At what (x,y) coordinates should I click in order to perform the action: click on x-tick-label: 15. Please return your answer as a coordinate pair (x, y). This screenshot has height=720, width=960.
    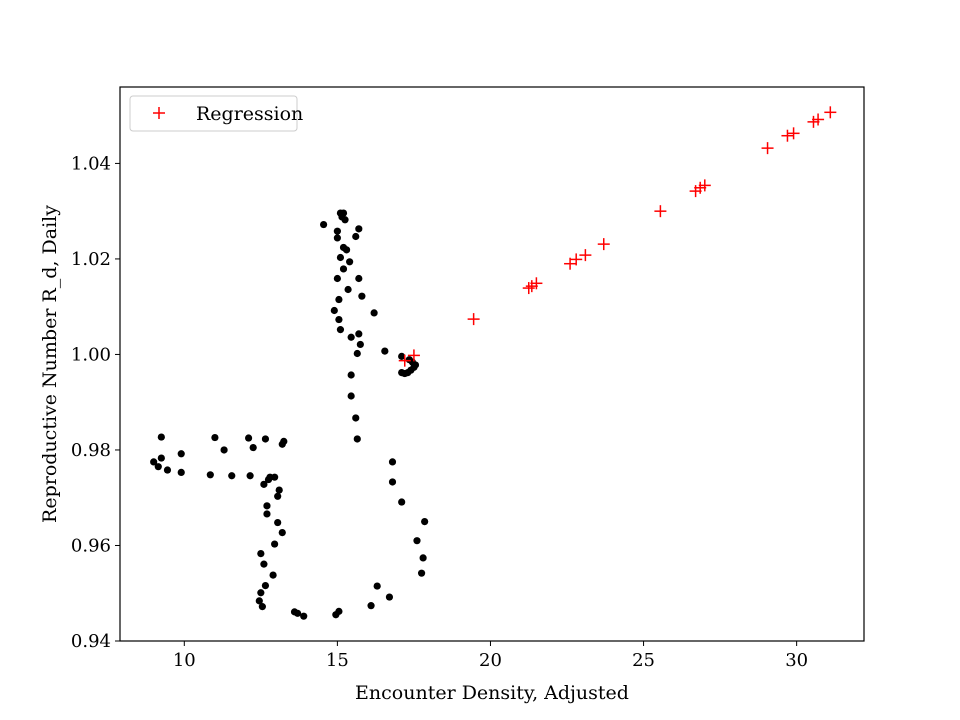
    Looking at the image, I should click on (337, 660).